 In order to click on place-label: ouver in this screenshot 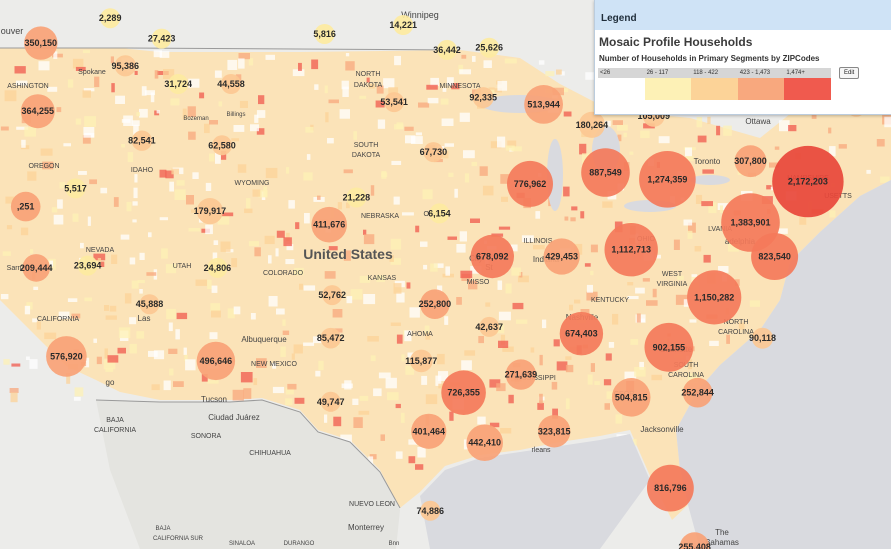, I will do `click(12, 31)`.